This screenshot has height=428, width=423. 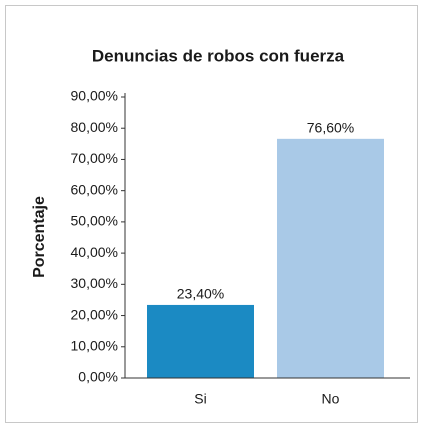 I want to click on y-tick-label: 60,00%, so click(x=94, y=189).